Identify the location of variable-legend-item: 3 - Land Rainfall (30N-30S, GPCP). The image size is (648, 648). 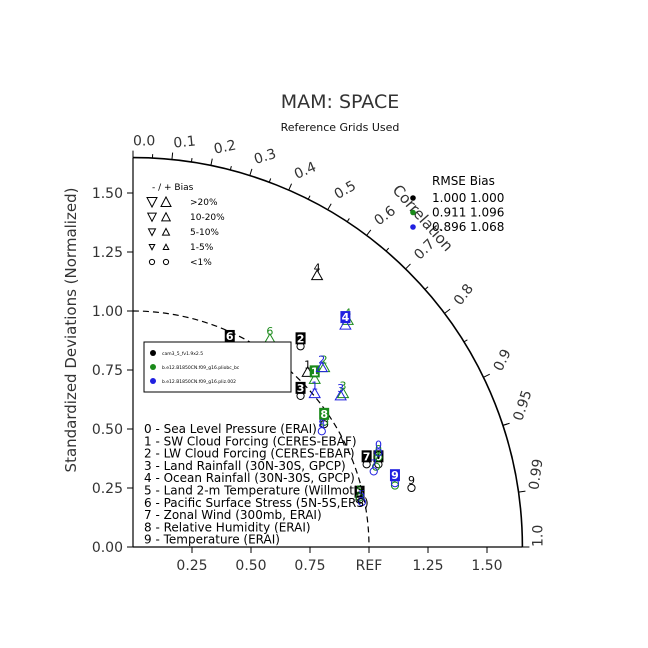
(245, 466).